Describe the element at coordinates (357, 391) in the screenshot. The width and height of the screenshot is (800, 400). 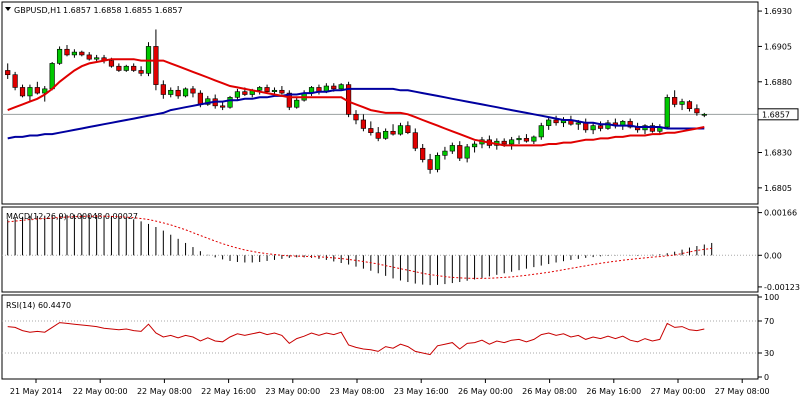
I see `time-tick-label: 23 May 08:00` at that location.